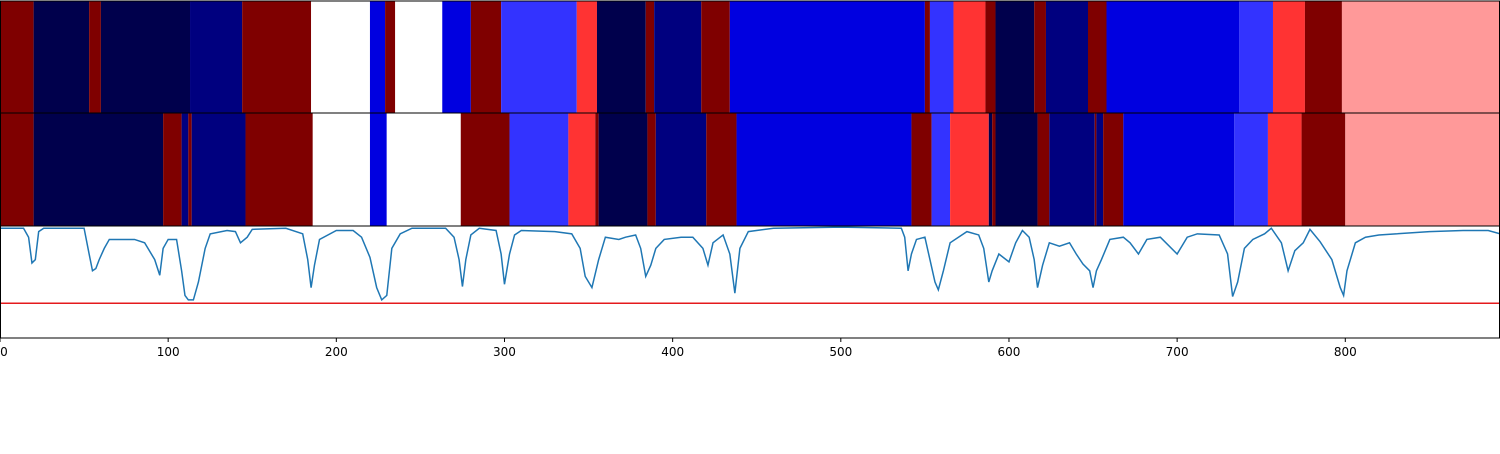 This screenshot has height=454, width=1500. Describe the element at coordinates (1177, 352) in the screenshot. I see `x-tick-label: 700` at that location.